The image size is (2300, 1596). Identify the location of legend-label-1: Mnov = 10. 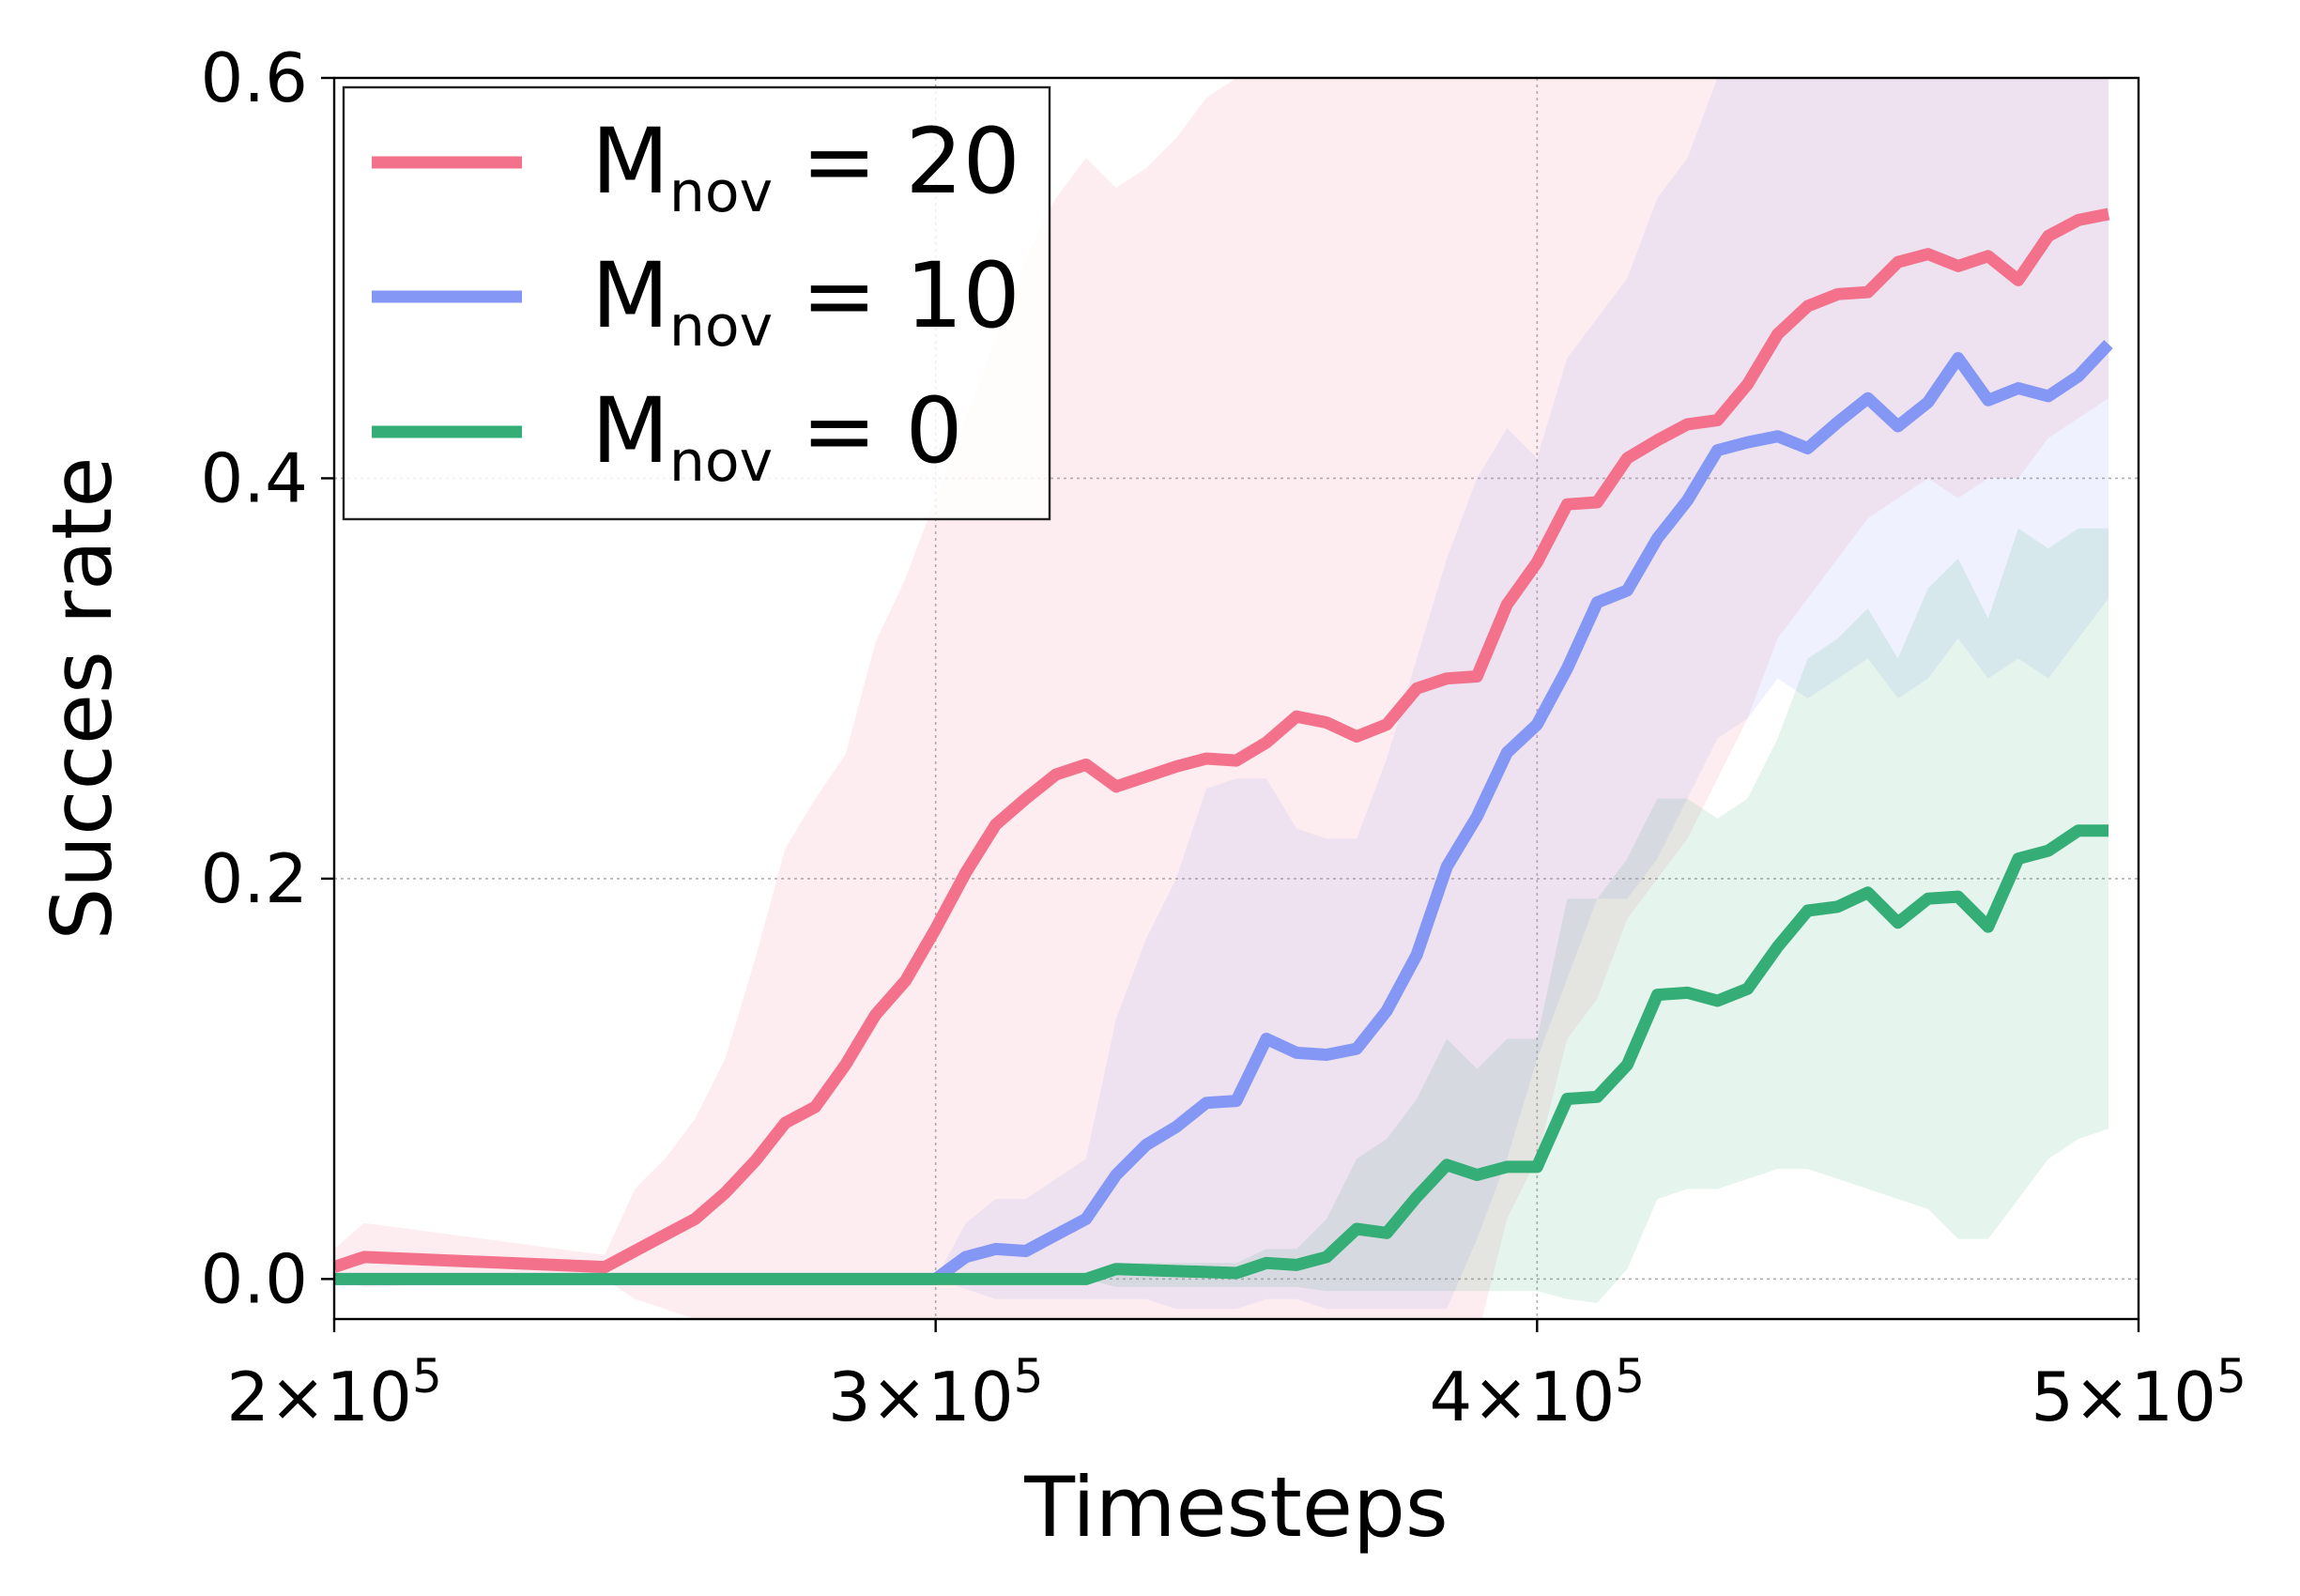
(806, 302).